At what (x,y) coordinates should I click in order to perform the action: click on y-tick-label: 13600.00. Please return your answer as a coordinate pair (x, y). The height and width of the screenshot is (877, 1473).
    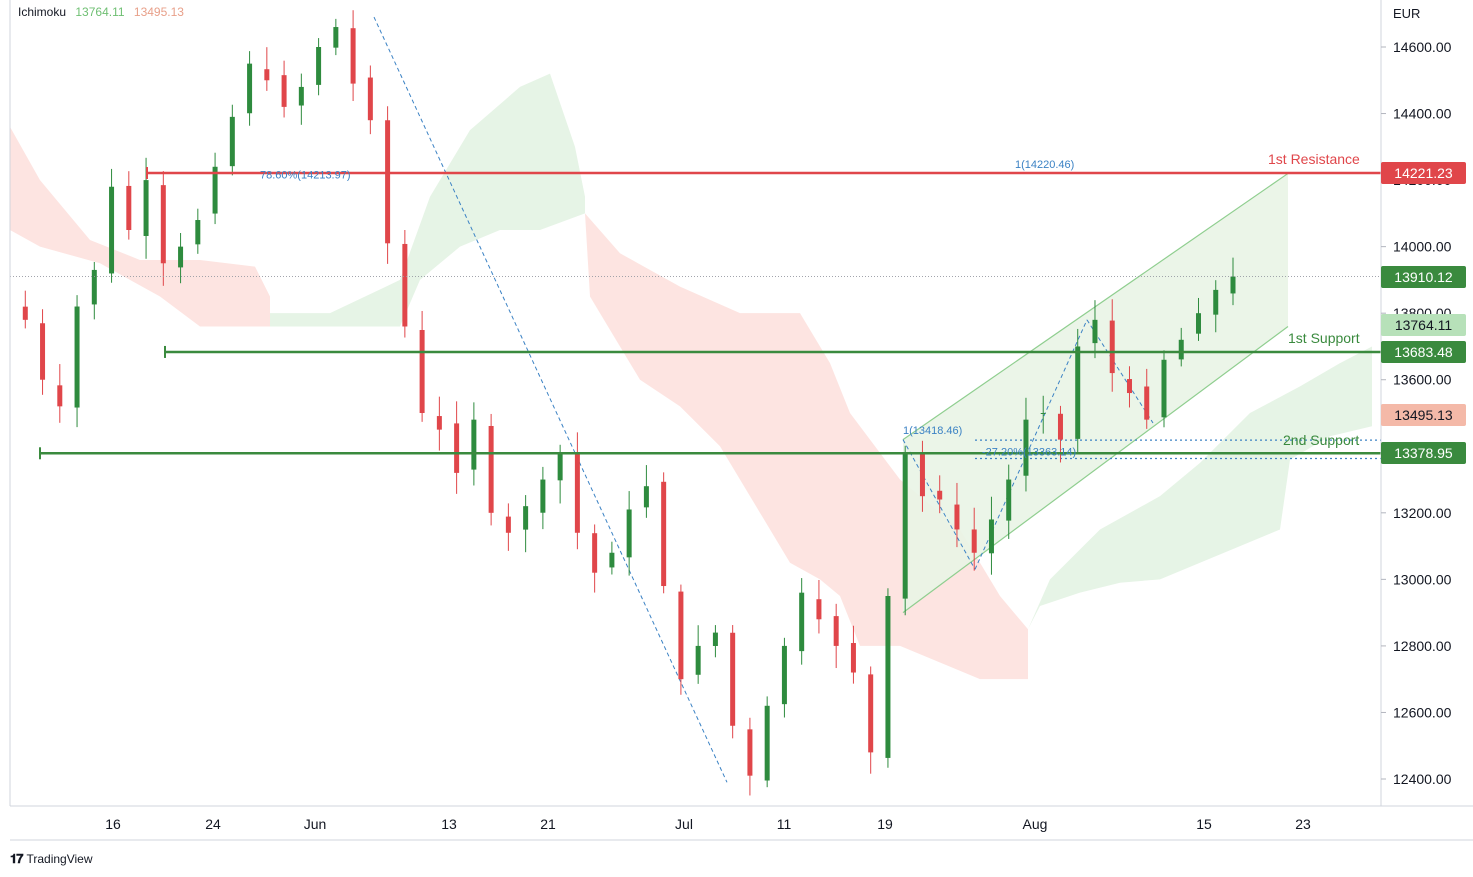
    Looking at the image, I should click on (1422, 380).